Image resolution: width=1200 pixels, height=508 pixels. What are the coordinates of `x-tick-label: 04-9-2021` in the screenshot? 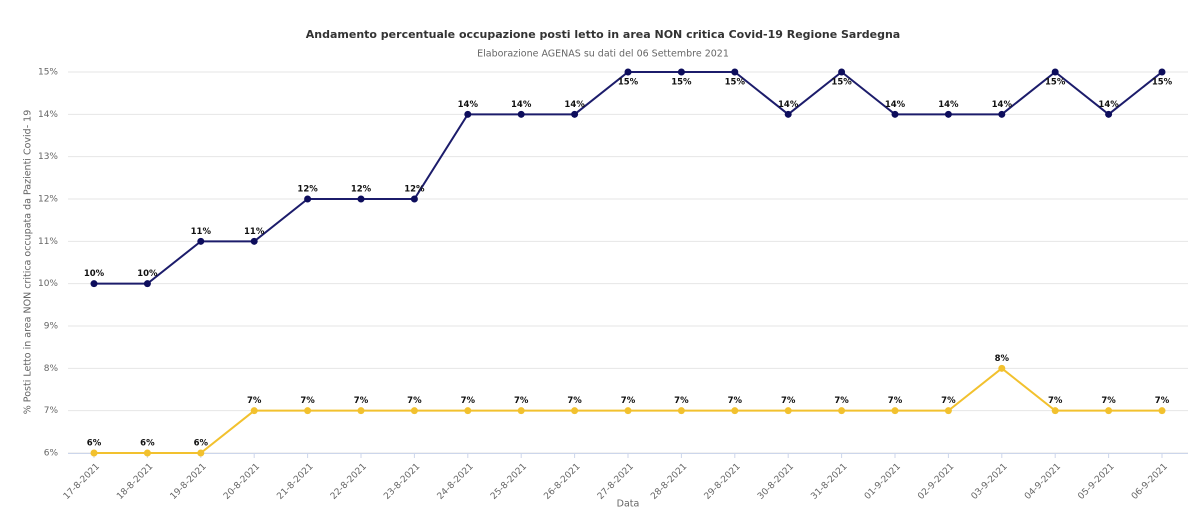 It's located at (1043, 482).